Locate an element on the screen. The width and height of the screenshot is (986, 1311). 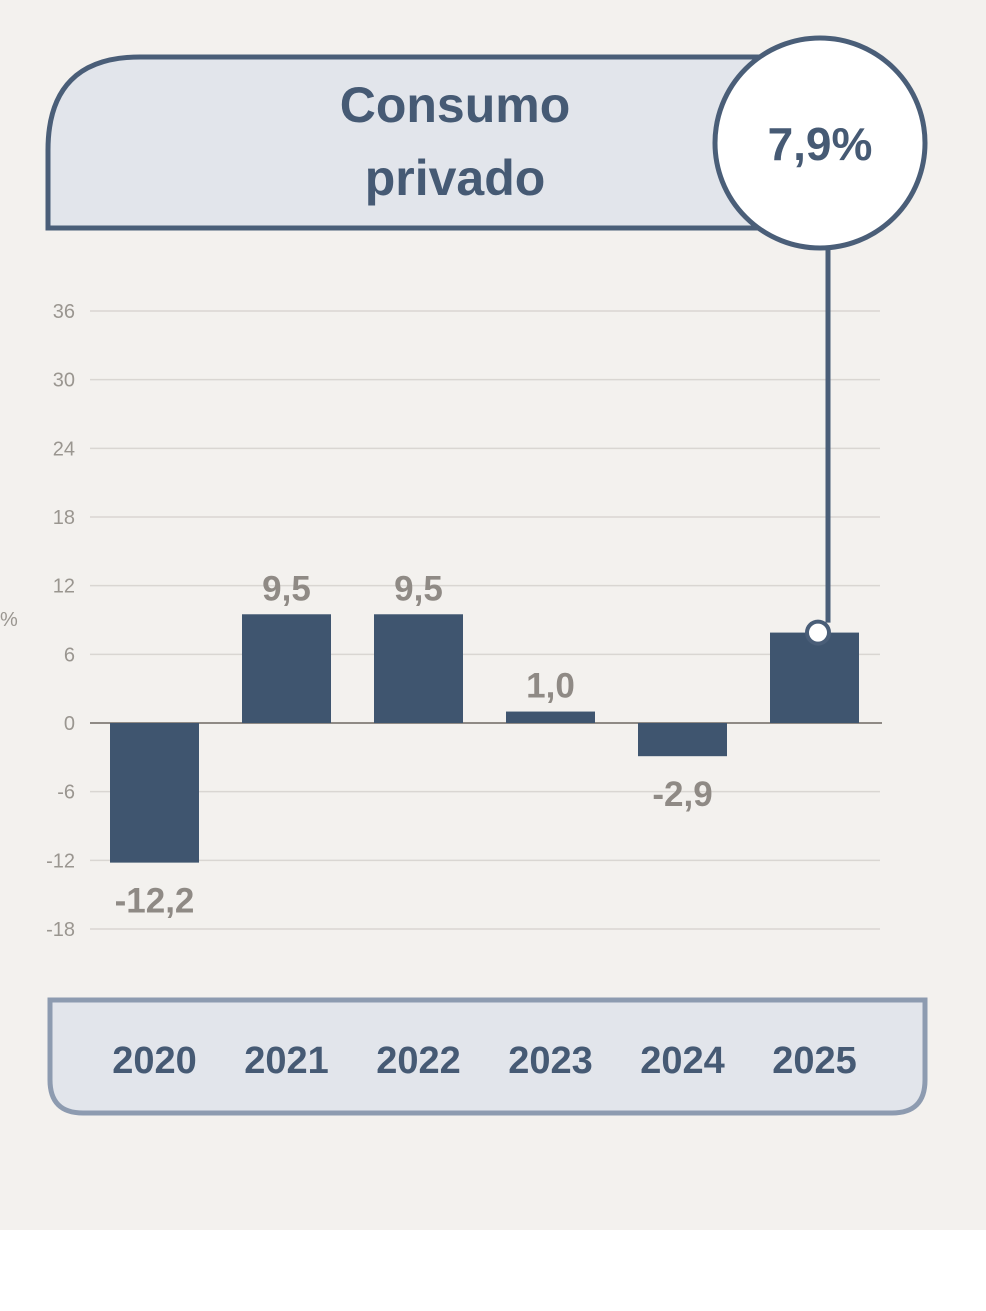
highlight-marker is located at coordinates (818, 632).